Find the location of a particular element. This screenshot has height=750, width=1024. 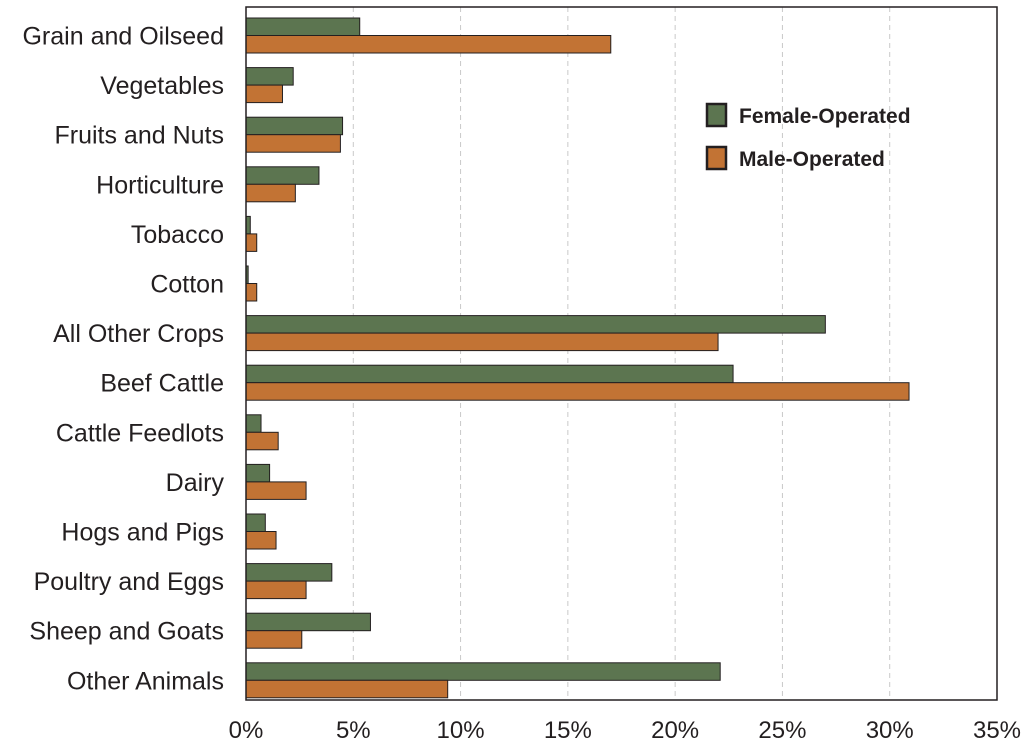

bar-female-operated-cattle-feedlots is located at coordinates (253, 423).